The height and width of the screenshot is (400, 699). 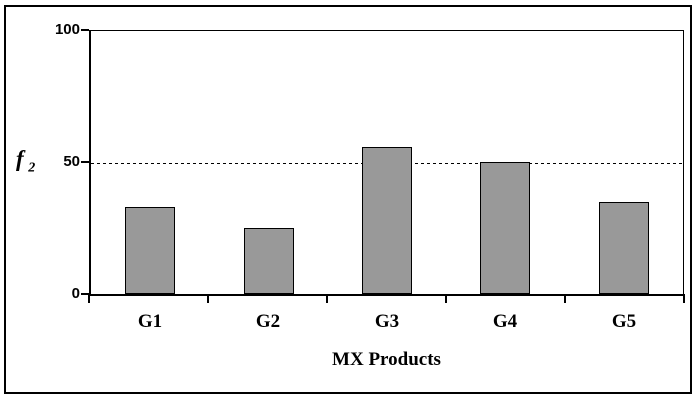 What do you see at coordinates (75, 293) in the screenshot?
I see `y-tick-label-0: 0` at bounding box center [75, 293].